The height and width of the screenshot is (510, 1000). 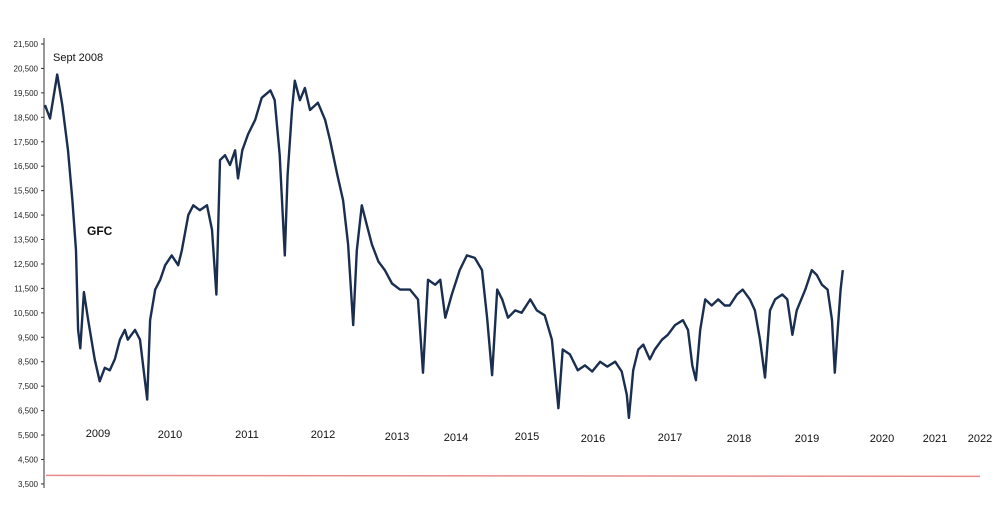 What do you see at coordinates (882, 439) in the screenshot?
I see `x-tick-label: 2020` at bounding box center [882, 439].